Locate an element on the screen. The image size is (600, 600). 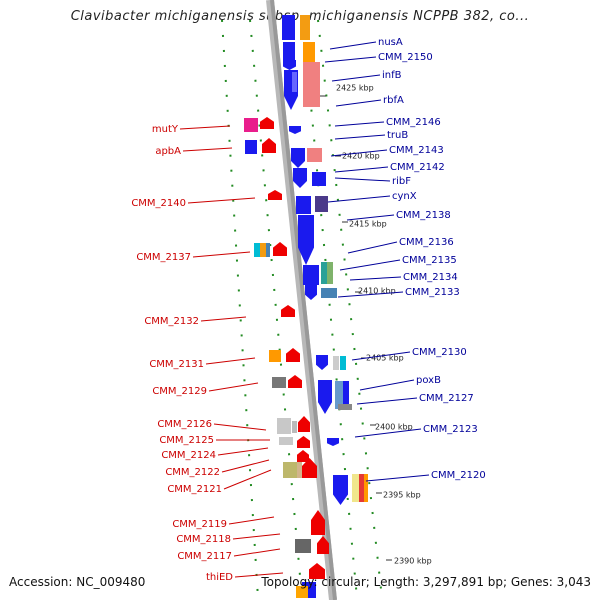
kbp-tick-label: 2395 kbp is located at coordinates (402, 495).